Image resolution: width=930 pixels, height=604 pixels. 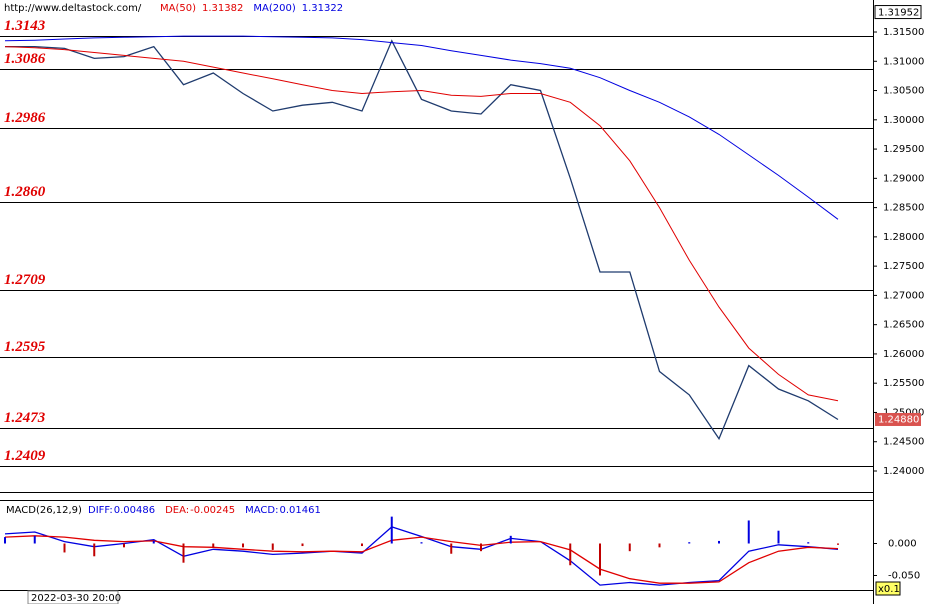 I want to click on y-tick-label: 1.29500, so click(x=903, y=149).